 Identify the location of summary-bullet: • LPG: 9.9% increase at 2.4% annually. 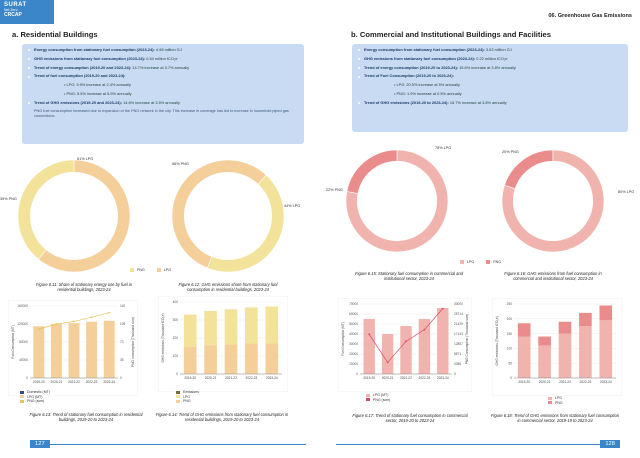
(97, 85).